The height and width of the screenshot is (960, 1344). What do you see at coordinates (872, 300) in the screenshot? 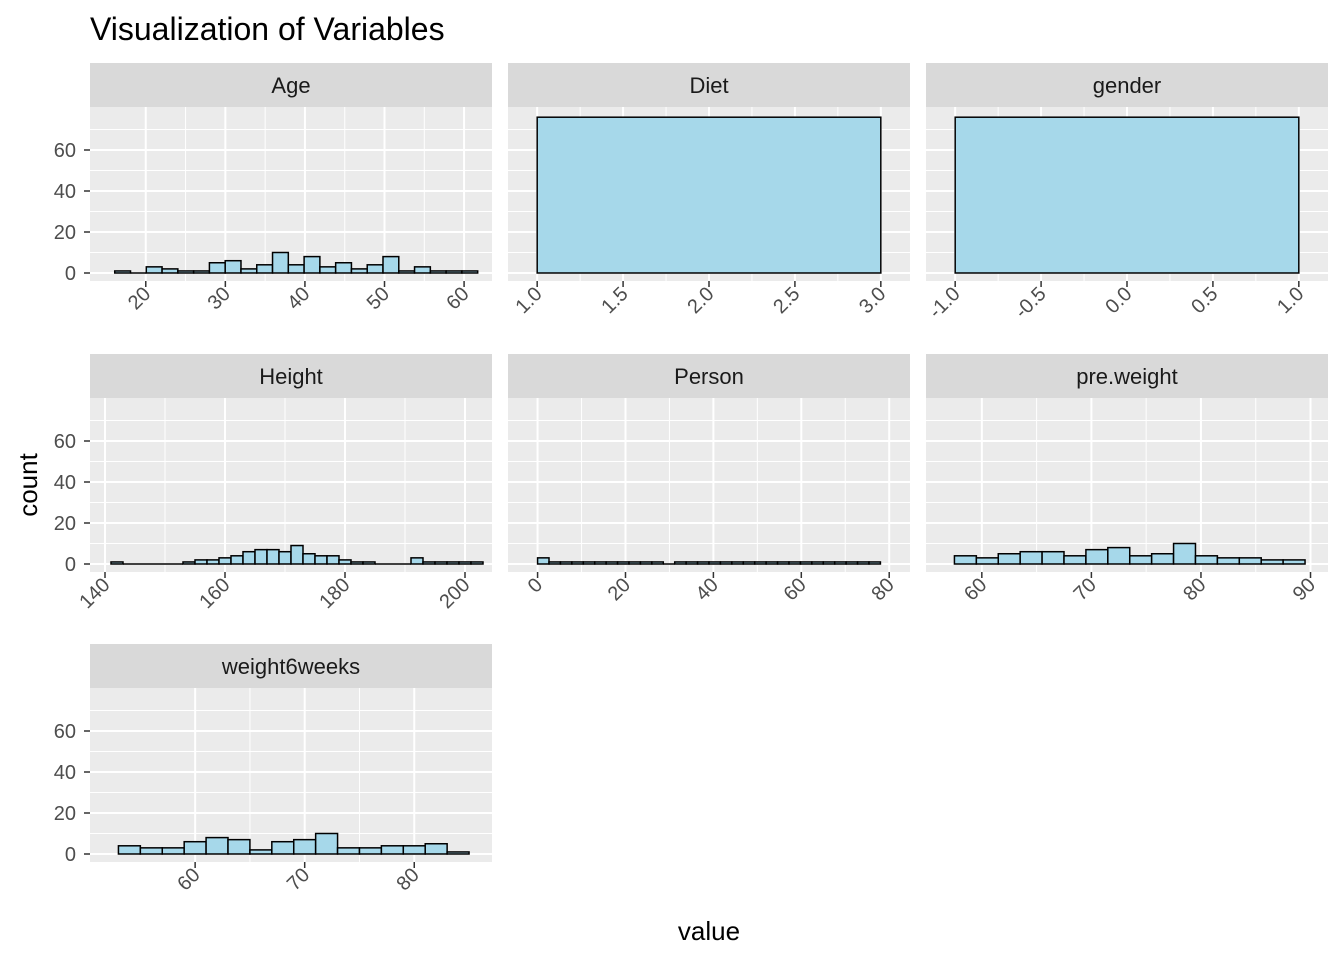
I see `x-tick-label: 3.0` at bounding box center [872, 300].